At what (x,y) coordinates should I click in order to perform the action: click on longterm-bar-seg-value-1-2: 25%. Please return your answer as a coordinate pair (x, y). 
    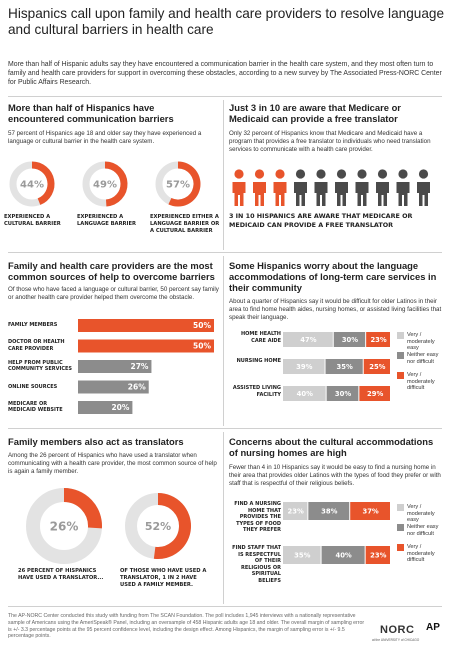
    Looking at the image, I should click on (377, 367).